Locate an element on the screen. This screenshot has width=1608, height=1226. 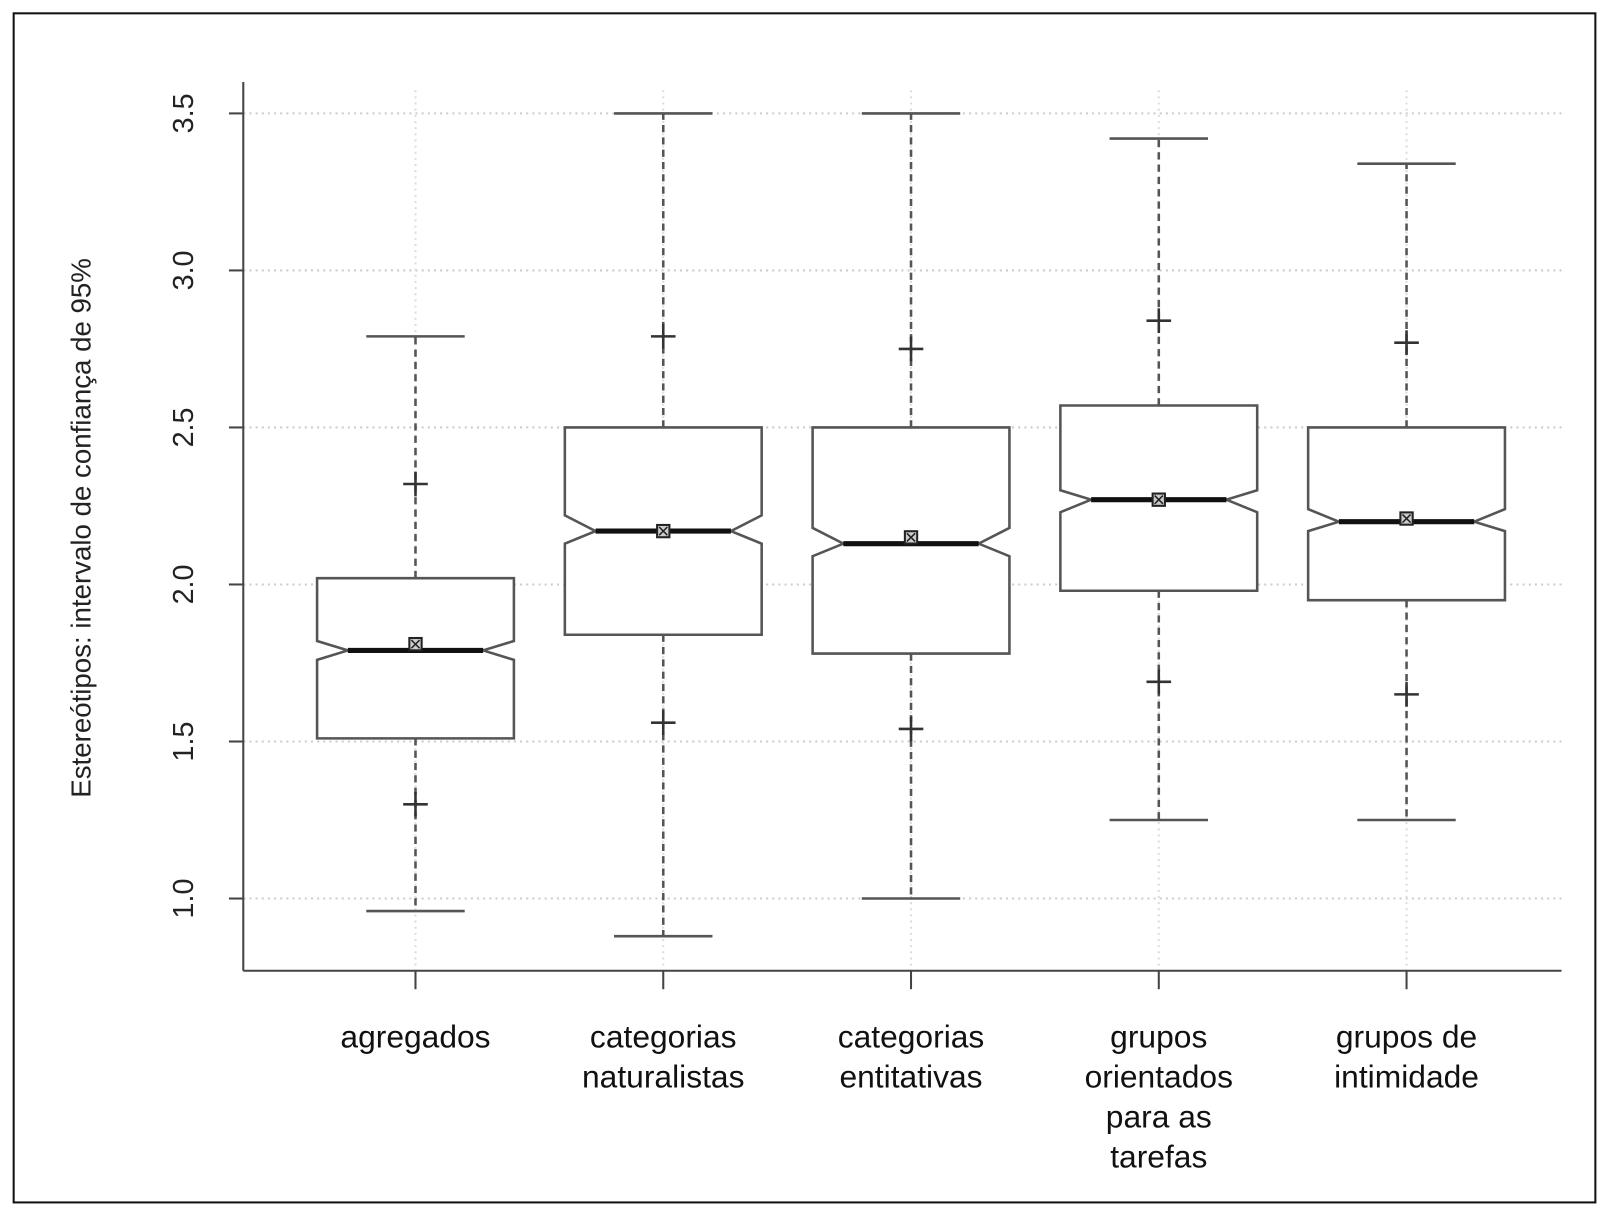
x-tick-label-box: grupos de intimidade is located at coordinates (1406, 1056).